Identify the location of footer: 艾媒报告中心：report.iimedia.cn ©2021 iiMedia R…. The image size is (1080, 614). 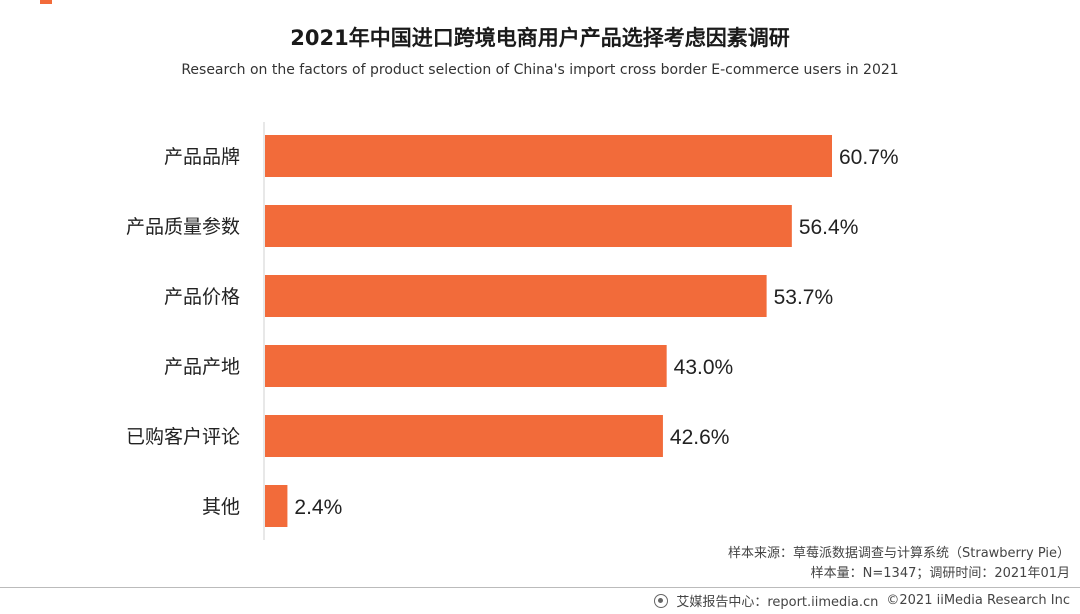
(862, 600).